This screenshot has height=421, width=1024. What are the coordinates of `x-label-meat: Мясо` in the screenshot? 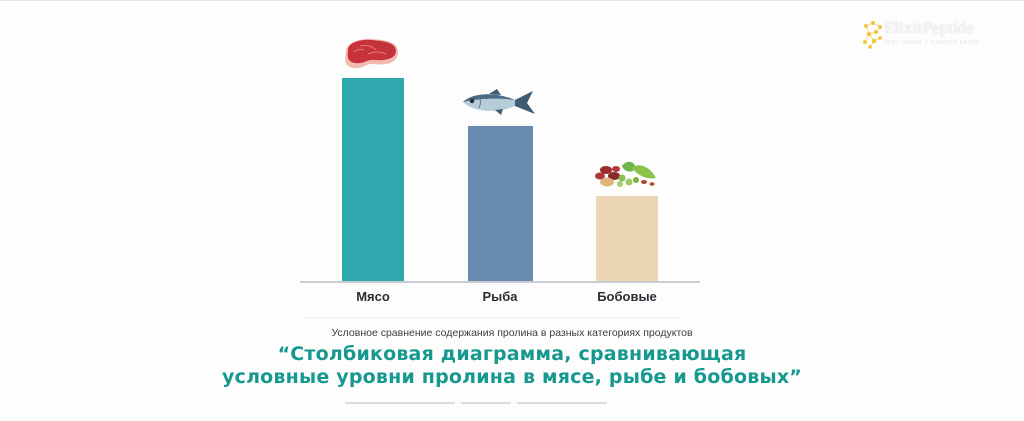 It's located at (373, 296).